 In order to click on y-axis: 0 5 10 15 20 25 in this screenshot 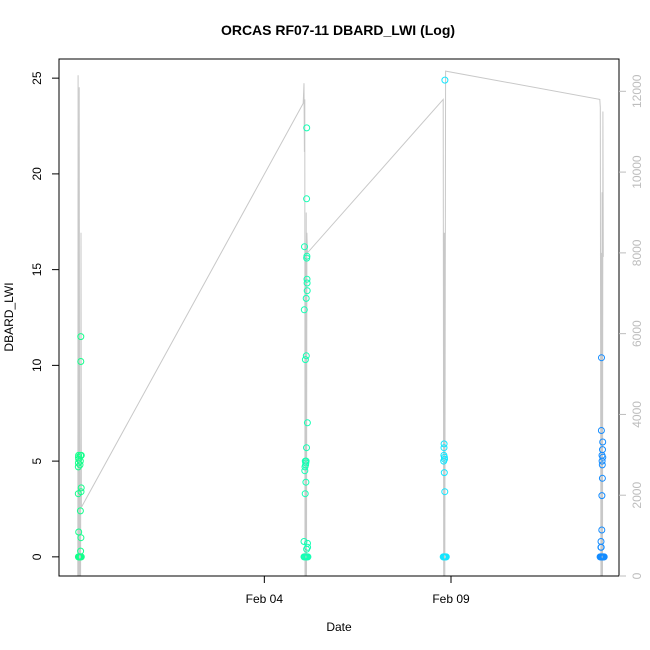, I will do `click(45, 315)`.